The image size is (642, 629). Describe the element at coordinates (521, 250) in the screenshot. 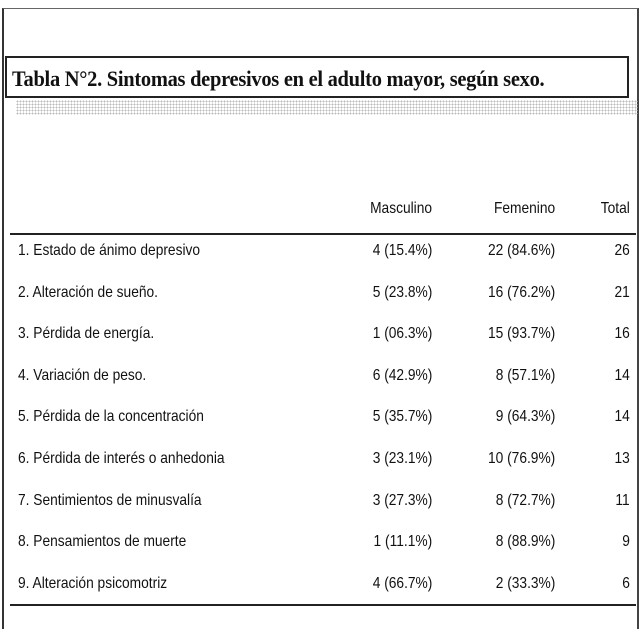

I see `cell-femenino: 22 (84.6%)` at that location.